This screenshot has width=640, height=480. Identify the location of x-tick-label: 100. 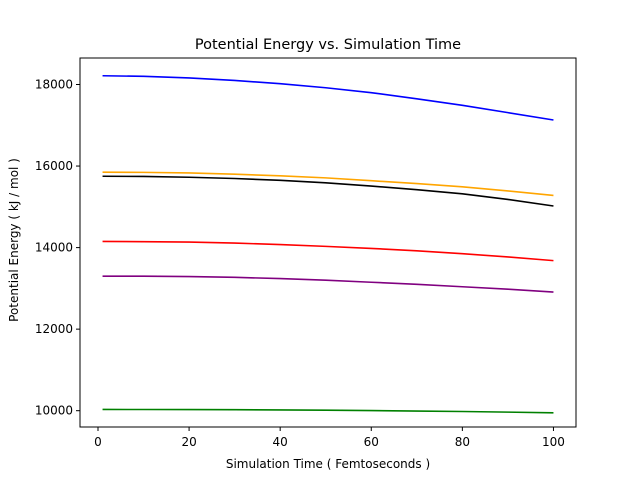
(553, 442).